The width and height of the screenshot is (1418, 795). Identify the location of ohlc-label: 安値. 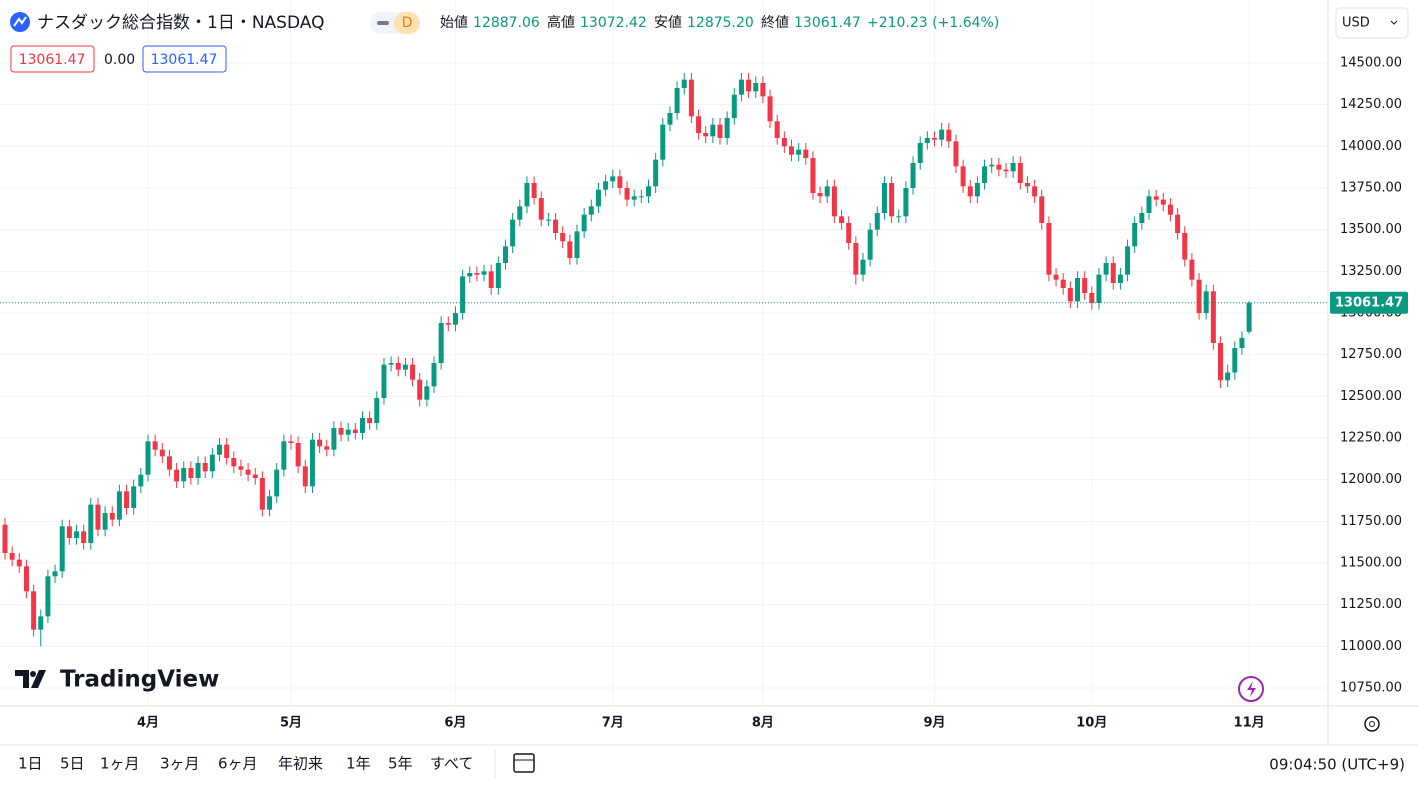
(668, 23).